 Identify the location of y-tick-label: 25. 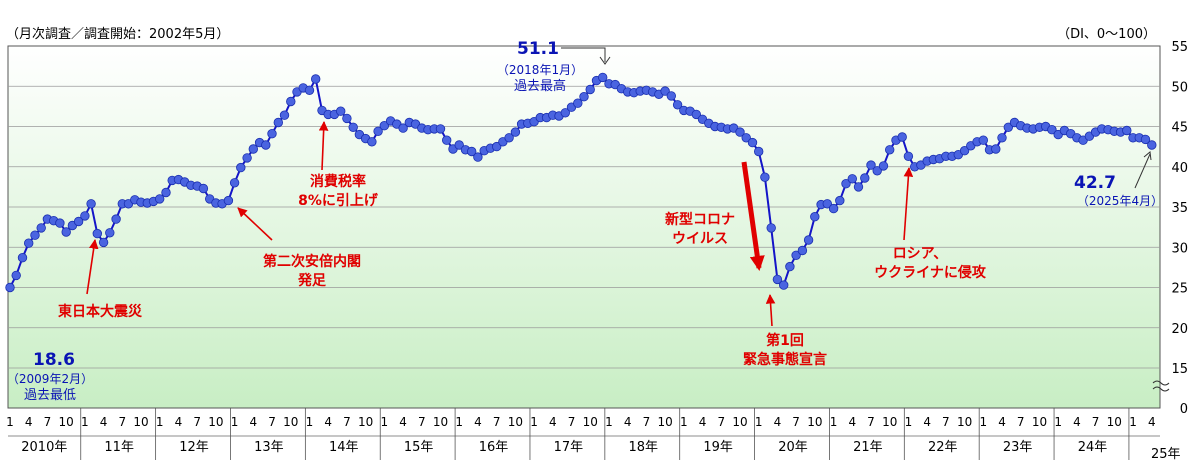
(1179, 289).